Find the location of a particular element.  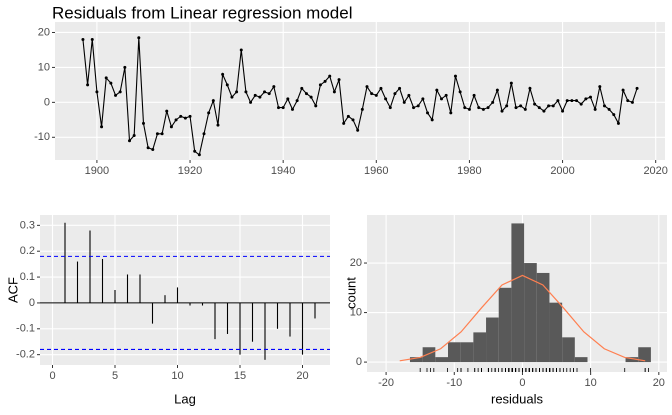

y-tick-label: 0.3 is located at coordinates (27, 225).